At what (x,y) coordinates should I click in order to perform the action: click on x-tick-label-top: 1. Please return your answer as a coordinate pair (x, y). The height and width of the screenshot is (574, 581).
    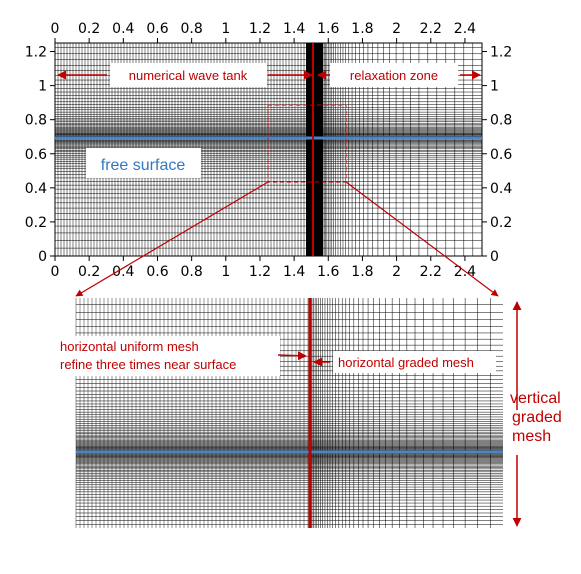
    Looking at the image, I should click on (225, 29).